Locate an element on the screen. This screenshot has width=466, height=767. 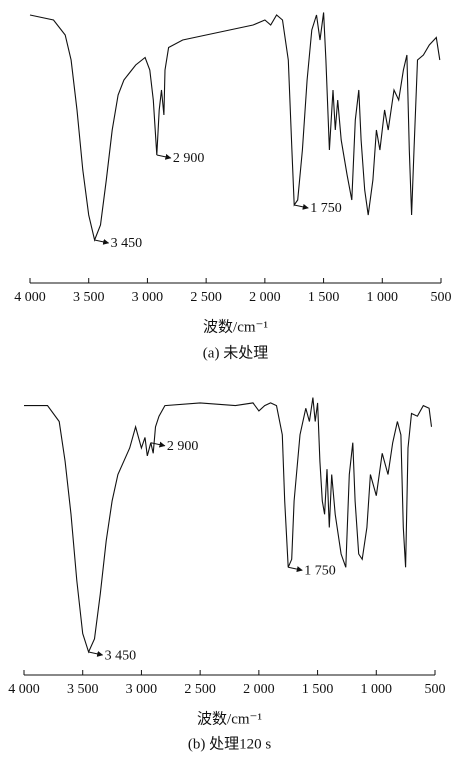
caption: (b) 处理120 s is located at coordinates (229, 743).